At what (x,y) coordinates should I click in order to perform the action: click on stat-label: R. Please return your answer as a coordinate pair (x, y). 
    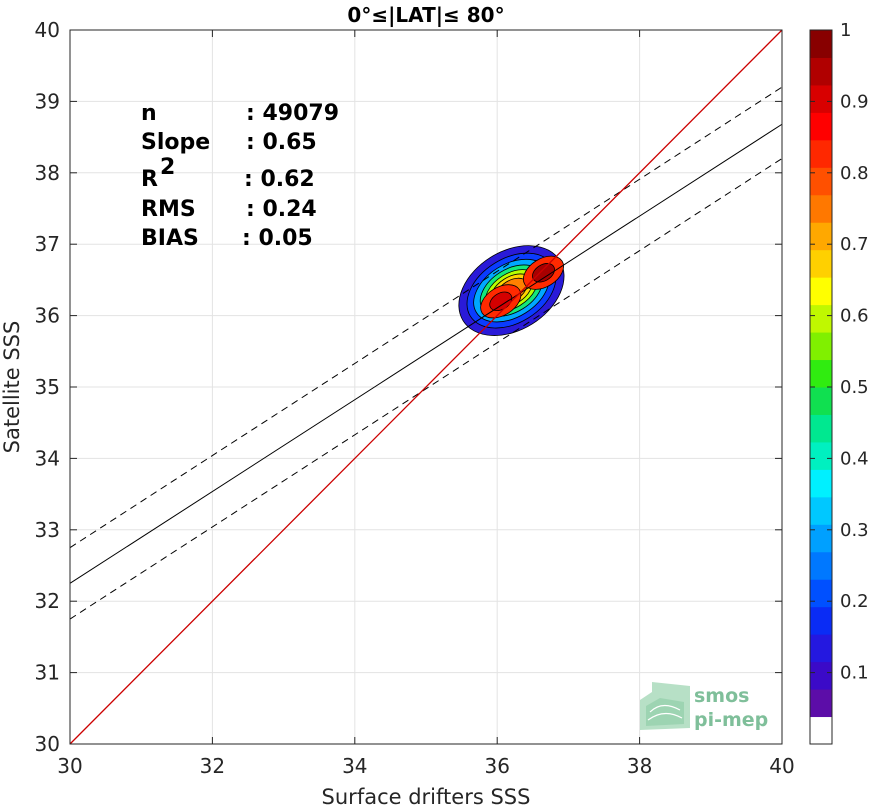
    Looking at the image, I should click on (149, 179).